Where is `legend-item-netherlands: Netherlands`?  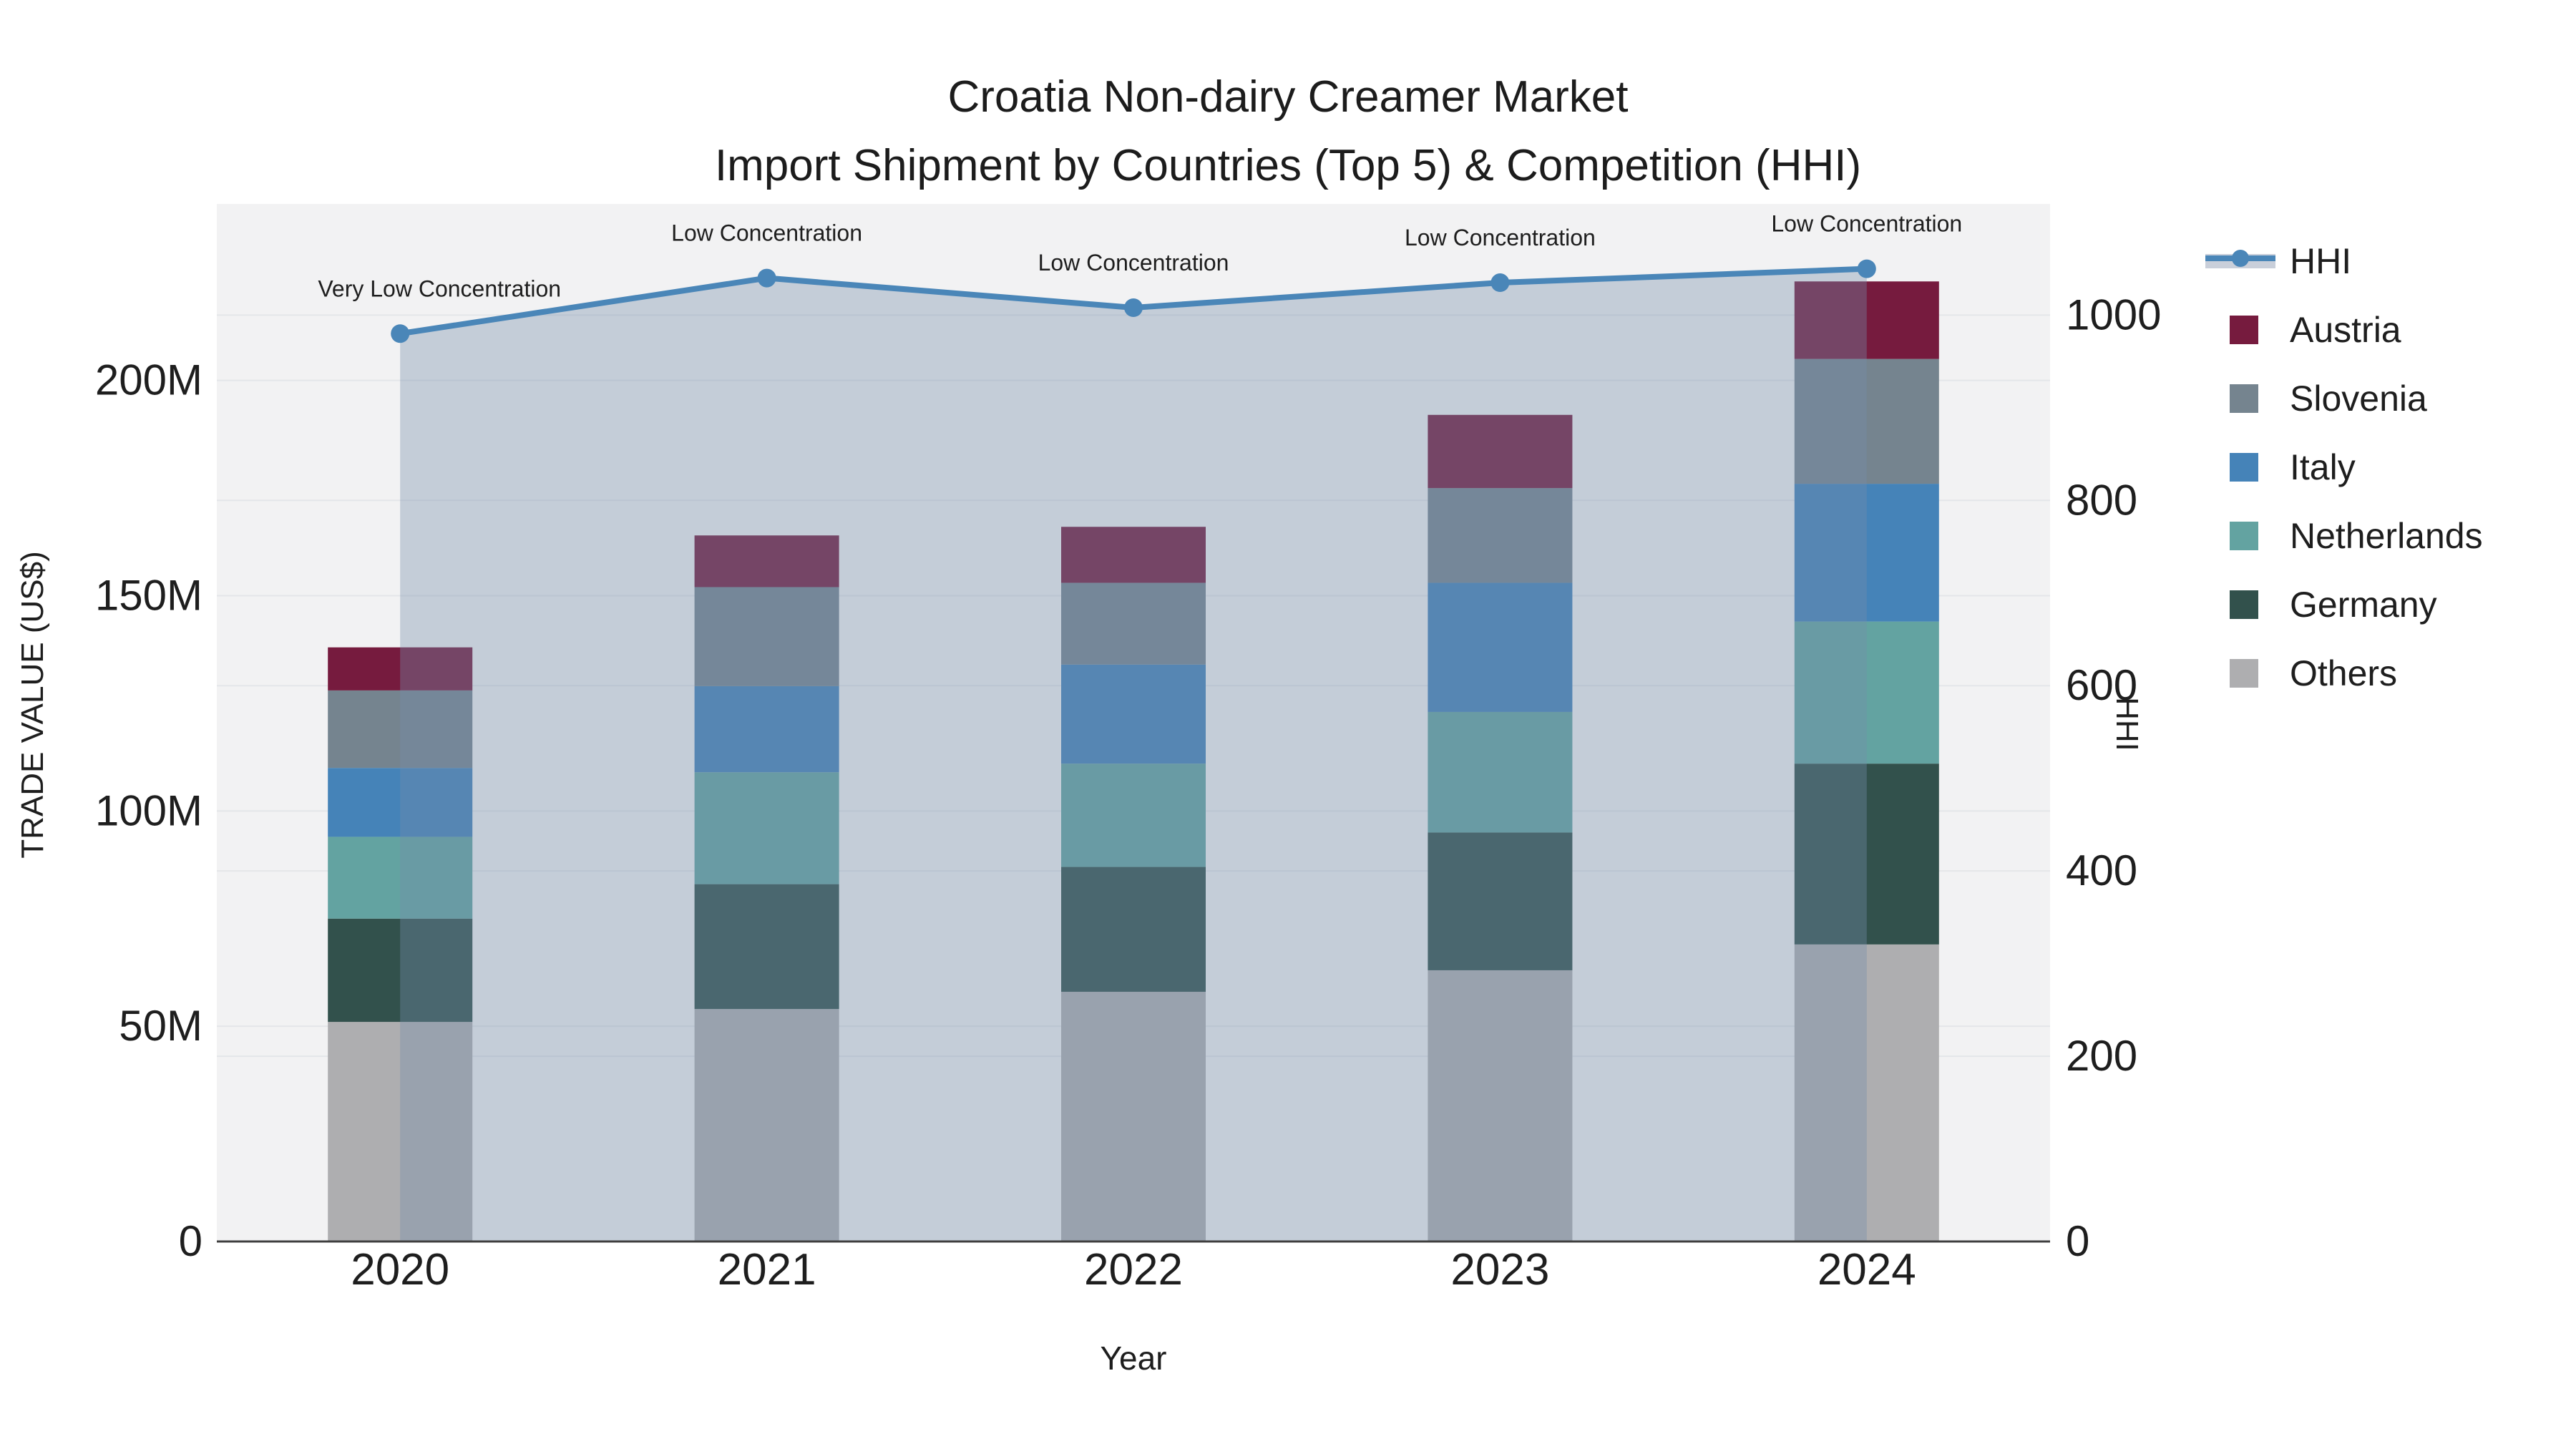
legend-item-netherlands: Netherlands is located at coordinates (2356, 536).